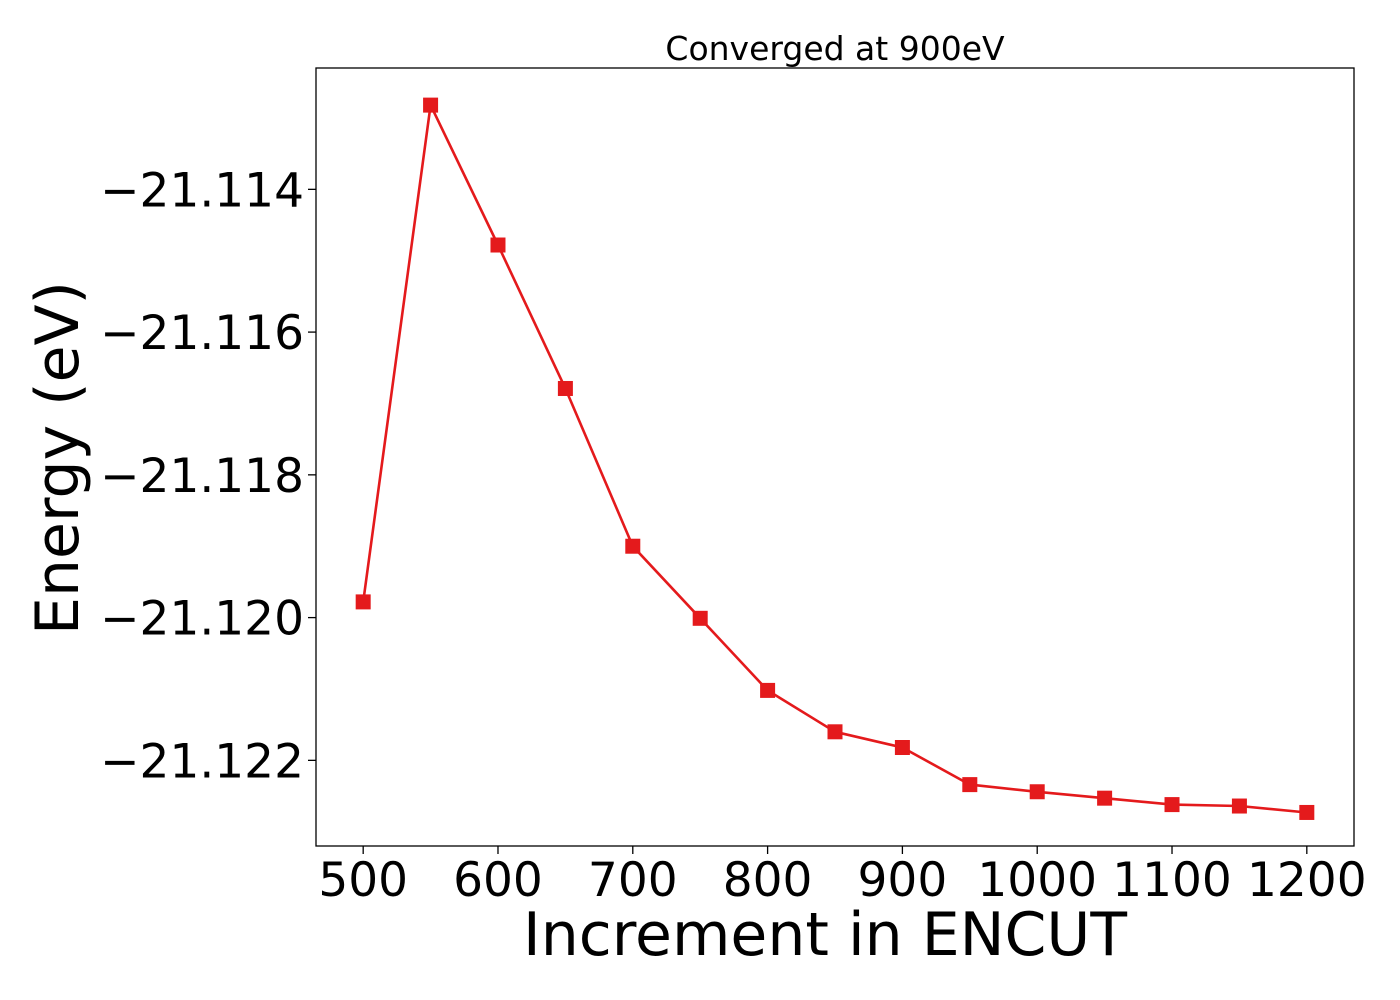 The image size is (1400, 1000). I want to click on x-tick-label: 900, so click(903, 880).